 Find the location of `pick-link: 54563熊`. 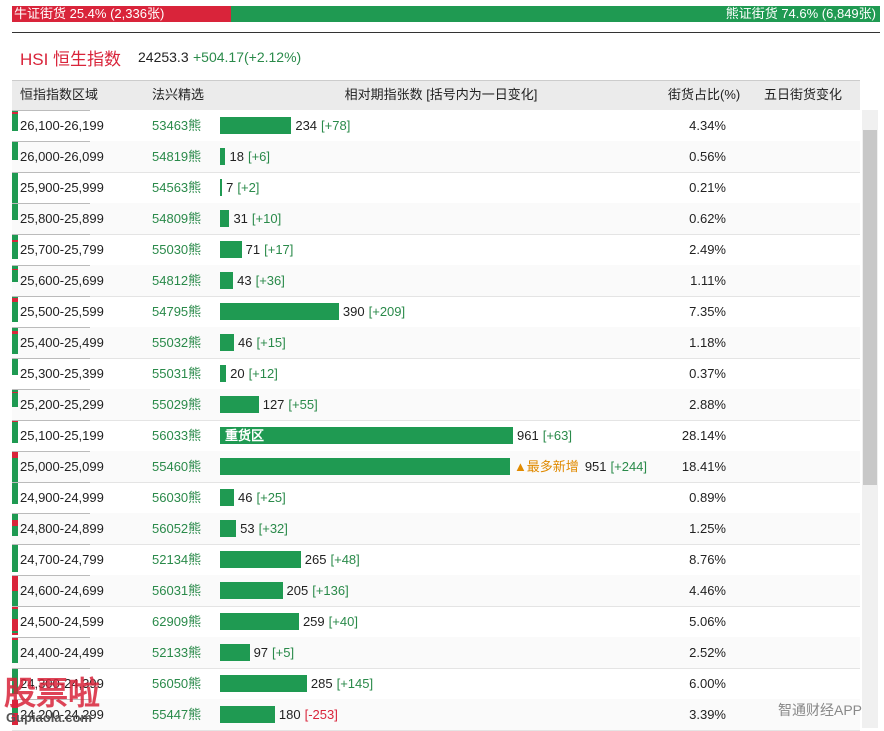

pick-link: 54563熊 is located at coordinates (177, 187).